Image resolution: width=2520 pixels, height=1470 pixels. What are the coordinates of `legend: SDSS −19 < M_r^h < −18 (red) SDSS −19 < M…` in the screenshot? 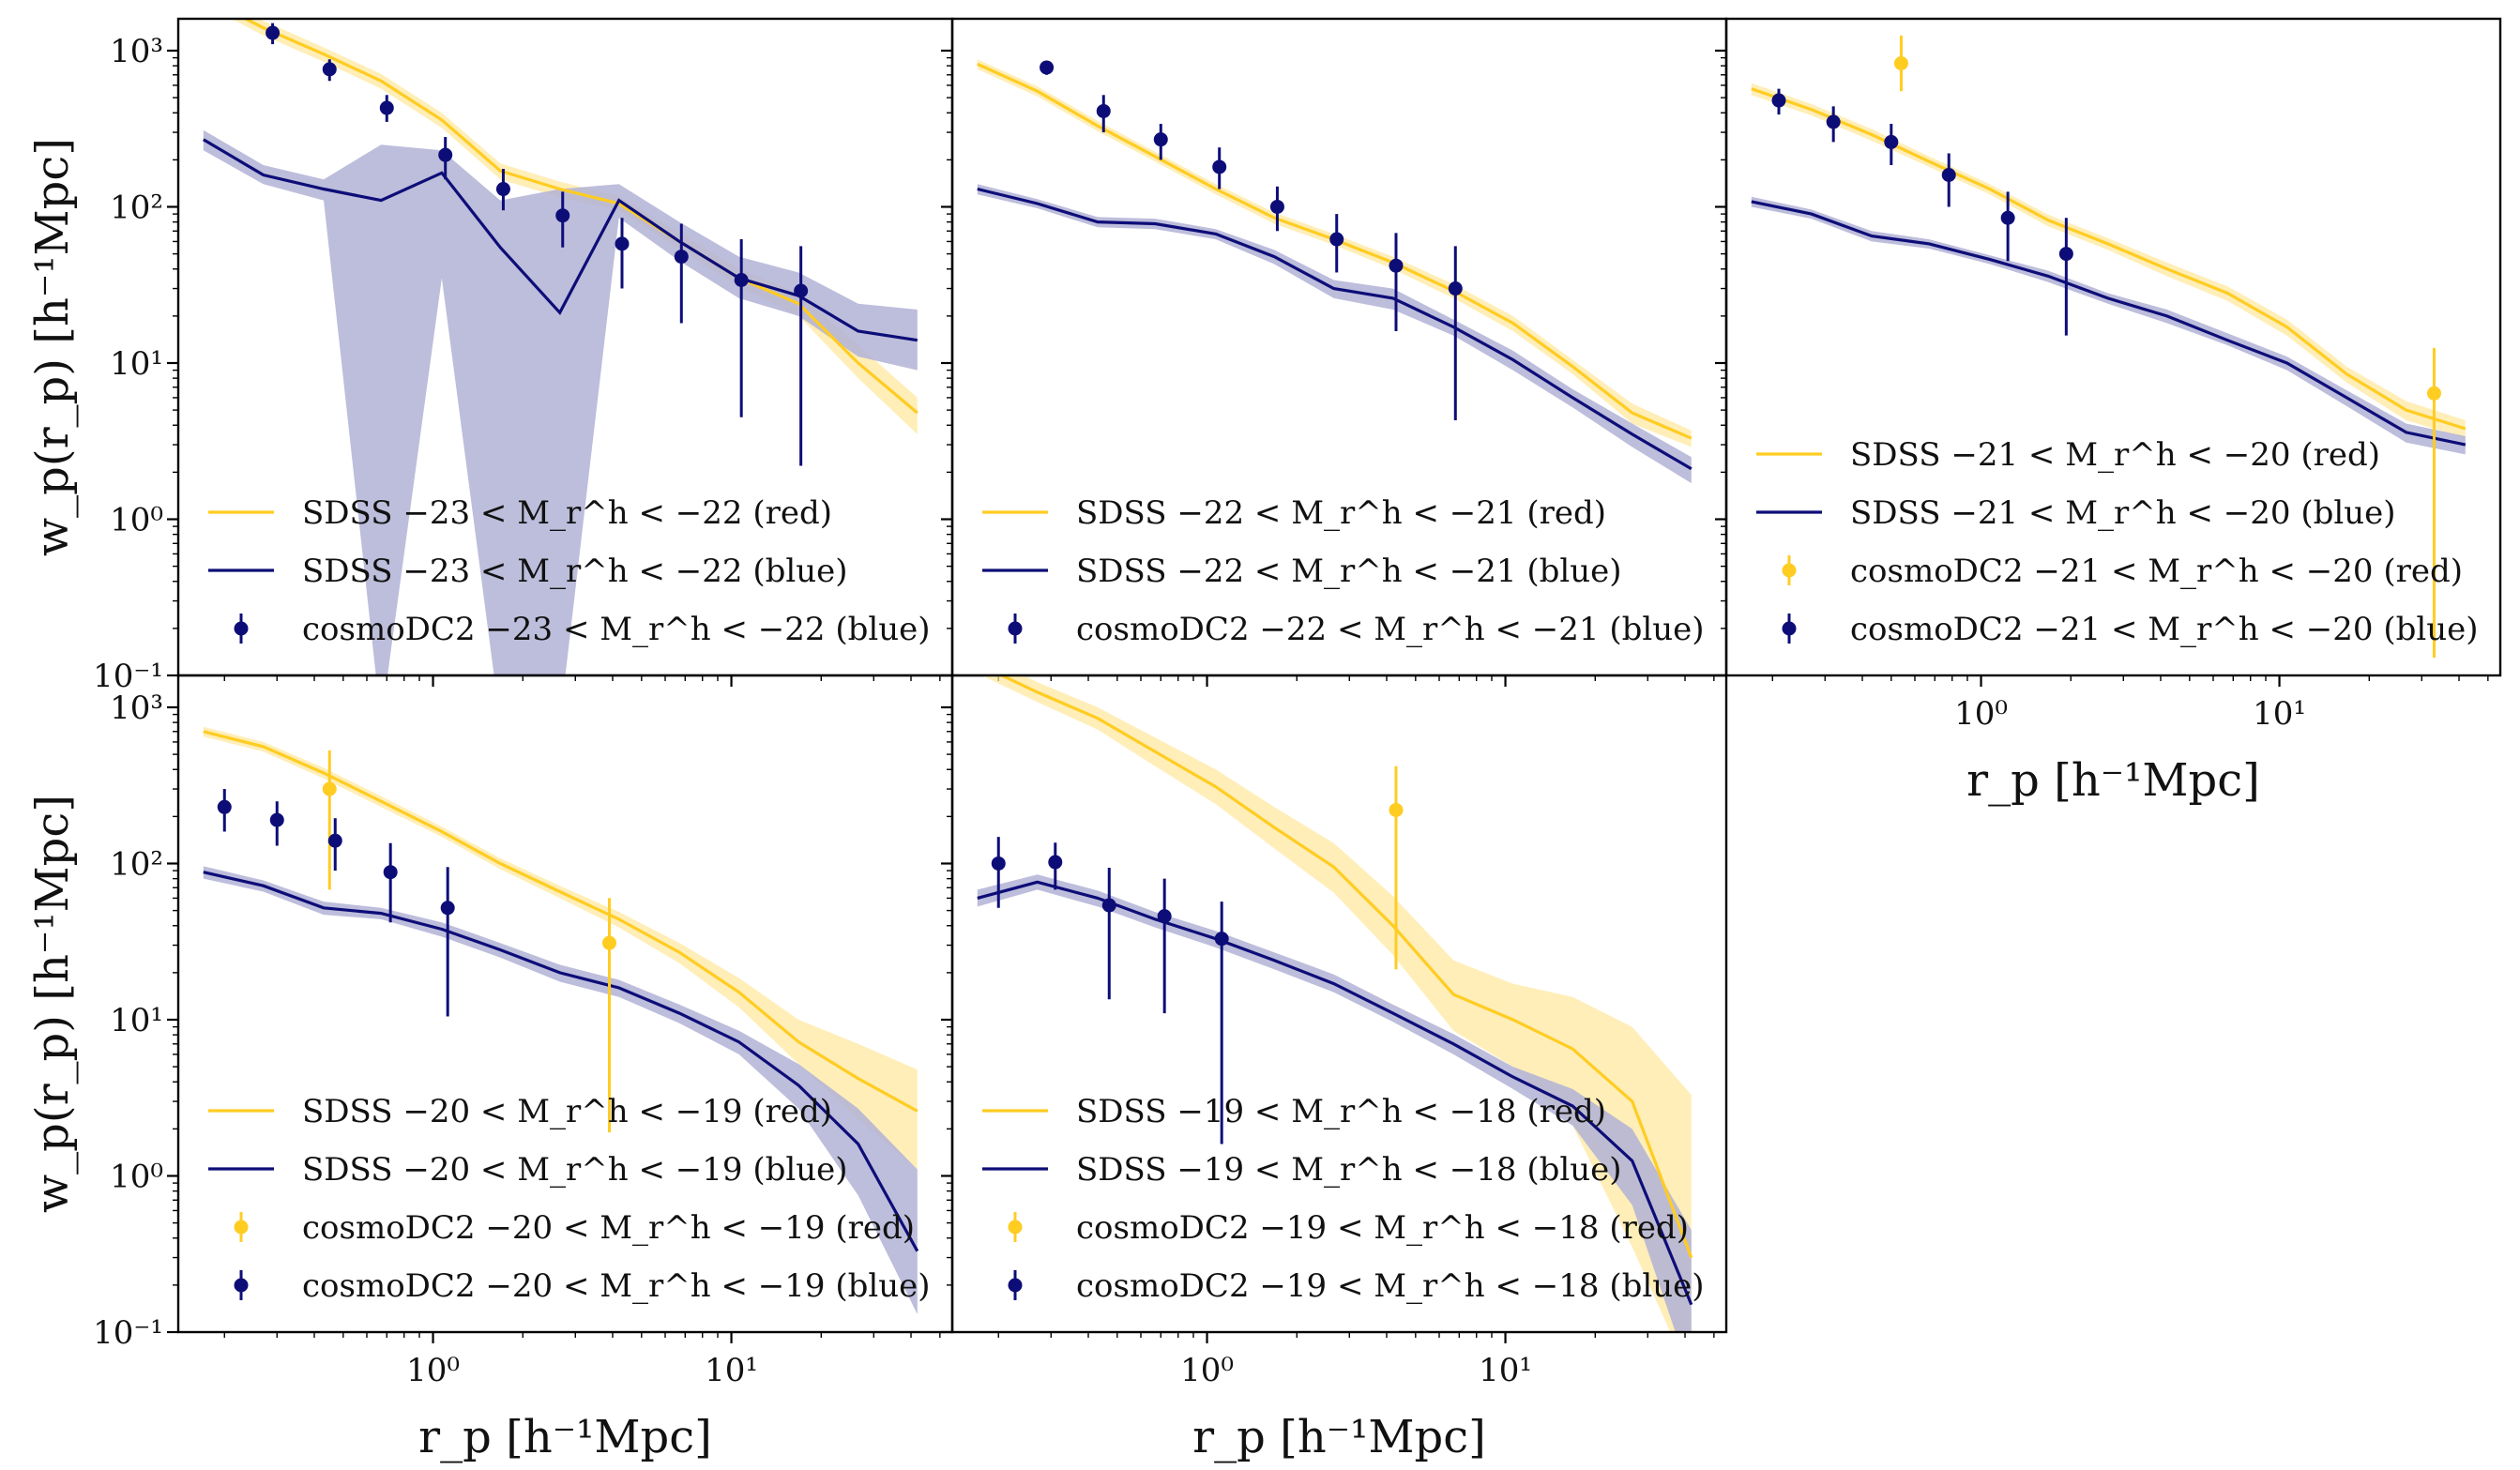 It's located at (1343, 1199).